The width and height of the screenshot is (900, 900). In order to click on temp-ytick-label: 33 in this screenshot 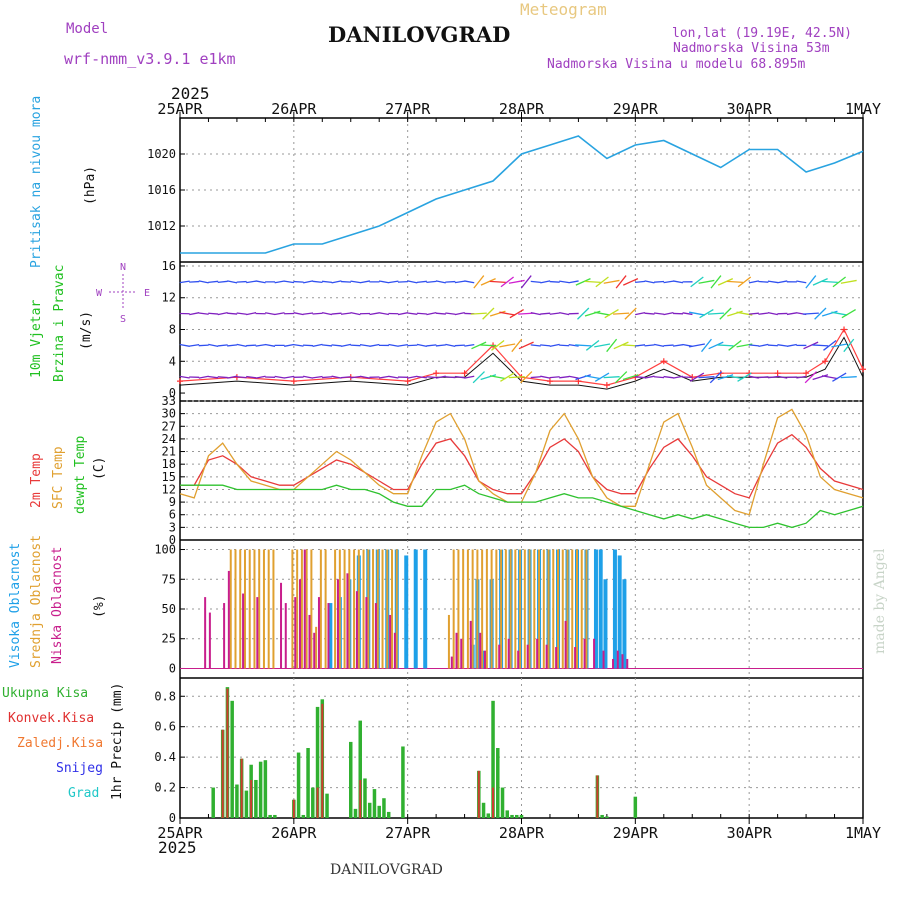, I will do `click(169, 401)`.